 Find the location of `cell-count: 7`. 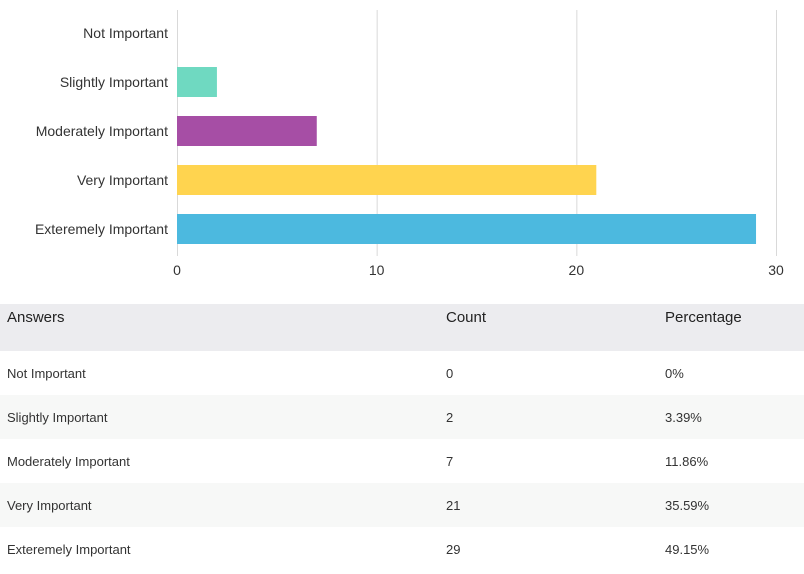

cell-count: 7 is located at coordinates (548, 461).